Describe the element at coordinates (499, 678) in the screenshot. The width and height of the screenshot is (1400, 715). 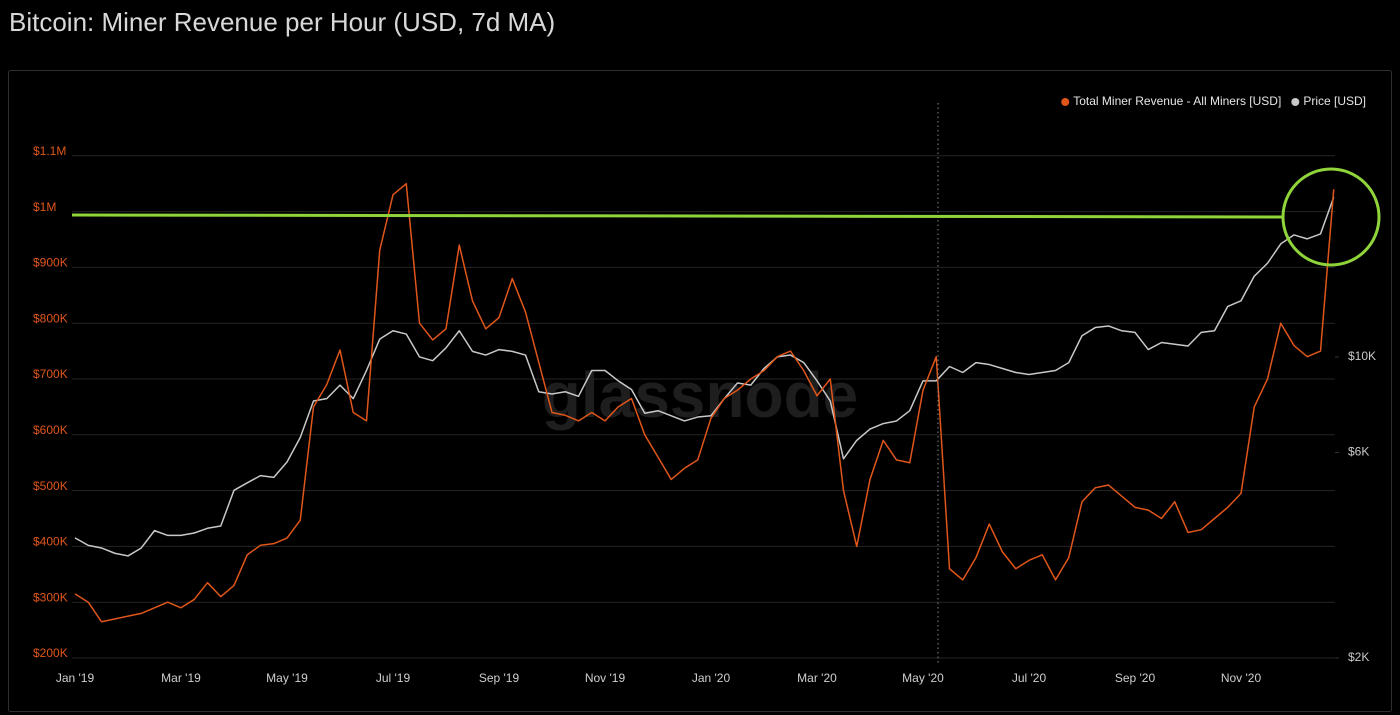
I see `x-tick-label: Sep '19` at that location.